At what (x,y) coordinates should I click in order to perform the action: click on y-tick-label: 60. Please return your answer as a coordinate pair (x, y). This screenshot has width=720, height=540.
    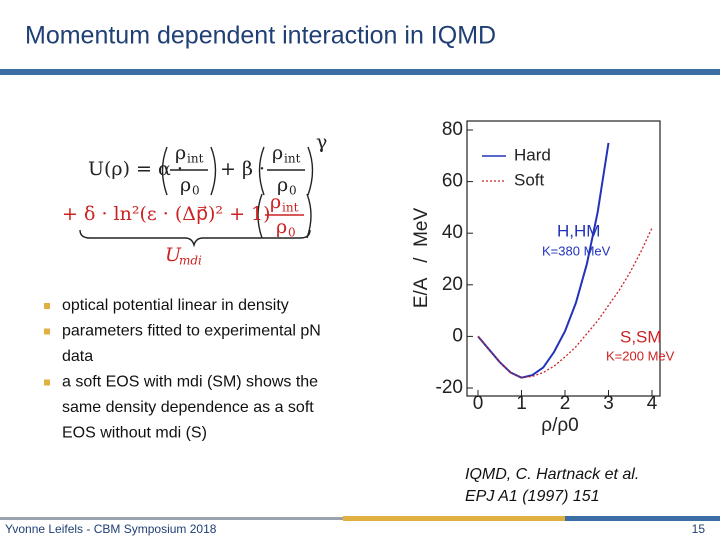
    Looking at the image, I should click on (452, 181).